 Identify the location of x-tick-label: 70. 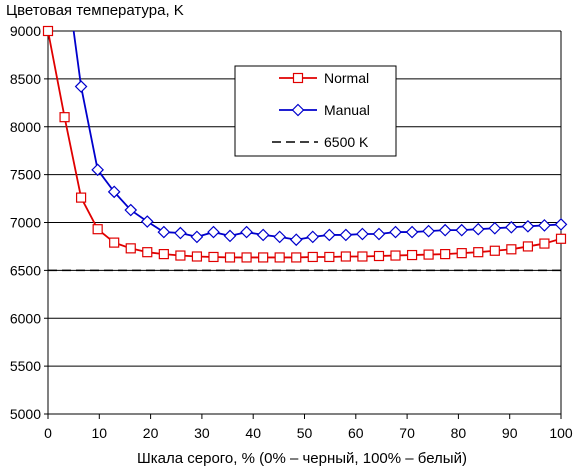
(407, 433).